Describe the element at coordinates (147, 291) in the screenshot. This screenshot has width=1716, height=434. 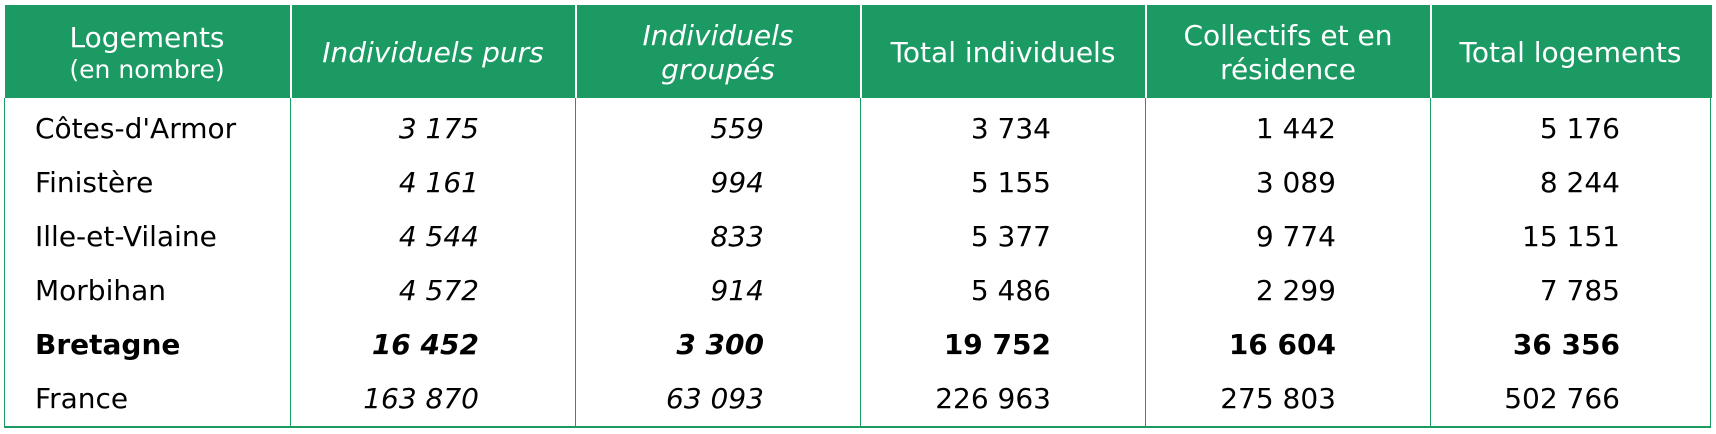
I see `row-label: Morbihan` at that location.